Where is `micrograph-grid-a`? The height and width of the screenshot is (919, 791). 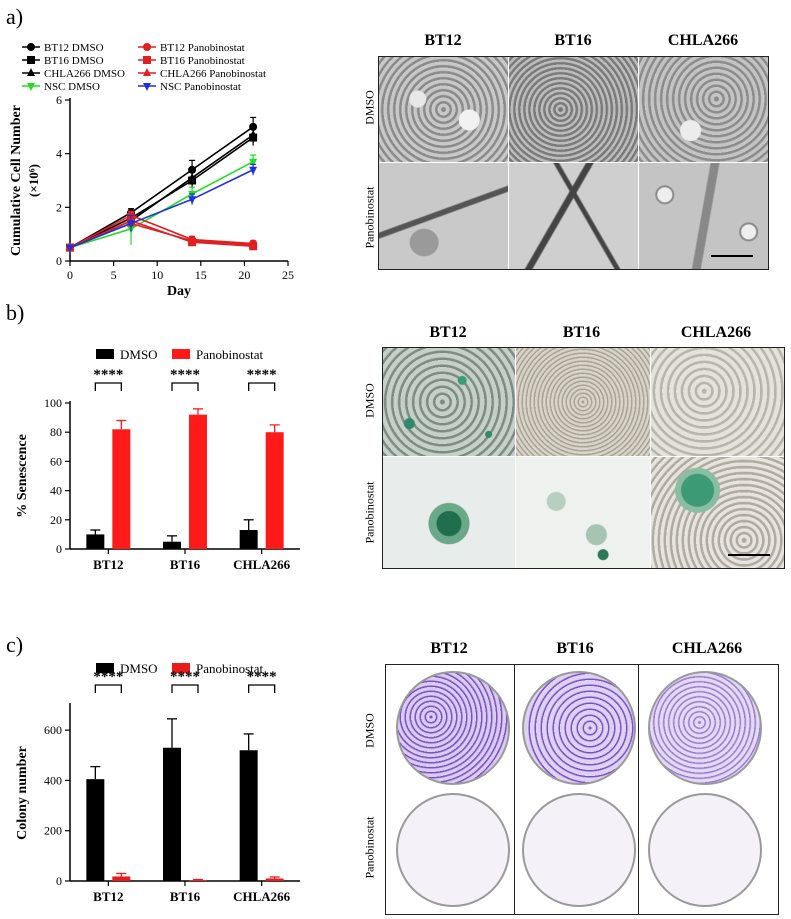
micrograph-grid-a is located at coordinates (573, 163).